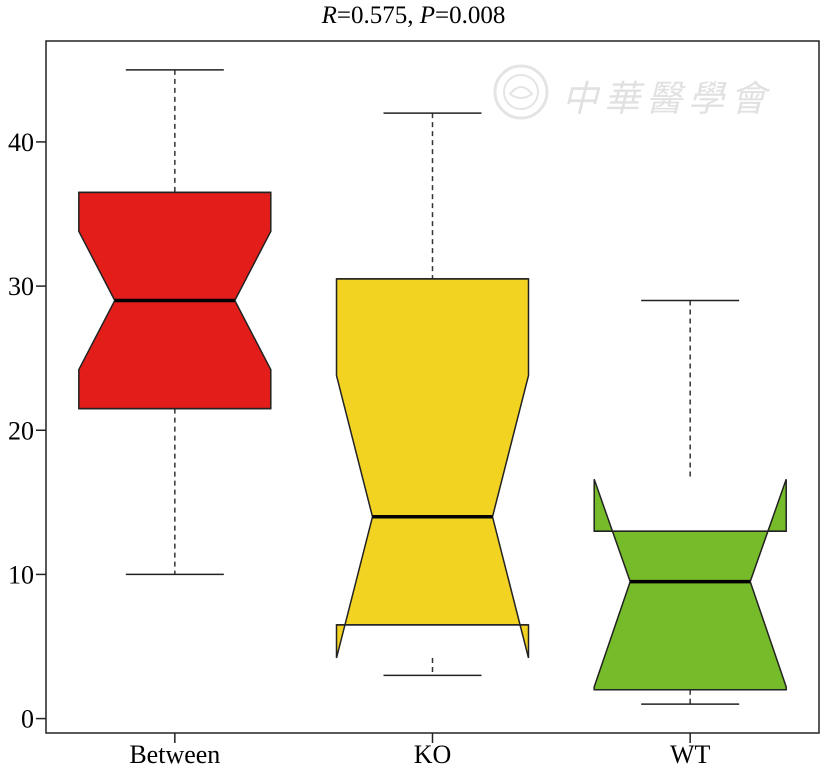 The width and height of the screenshot is (827, 769). What do you see at coordinates (27, 719) in the screenshot?
I see `y-tick-label: 0` at bounding box center [27, 719].